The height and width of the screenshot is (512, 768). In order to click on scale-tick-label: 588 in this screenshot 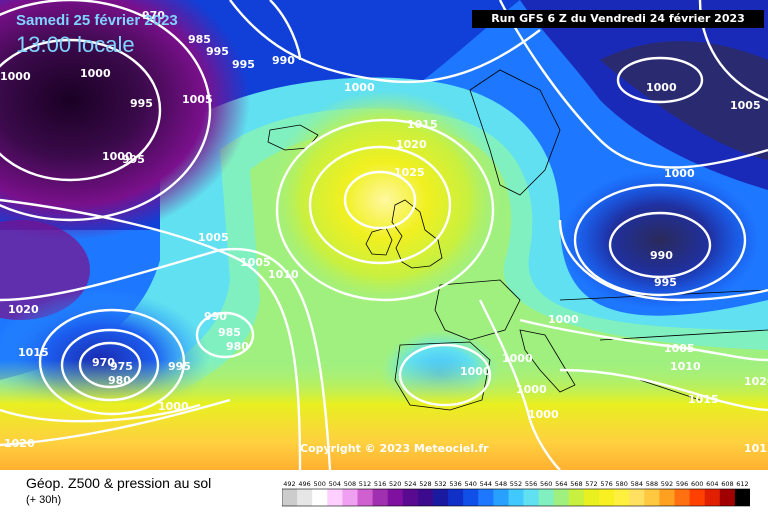, I will do `click(652, 484)`.